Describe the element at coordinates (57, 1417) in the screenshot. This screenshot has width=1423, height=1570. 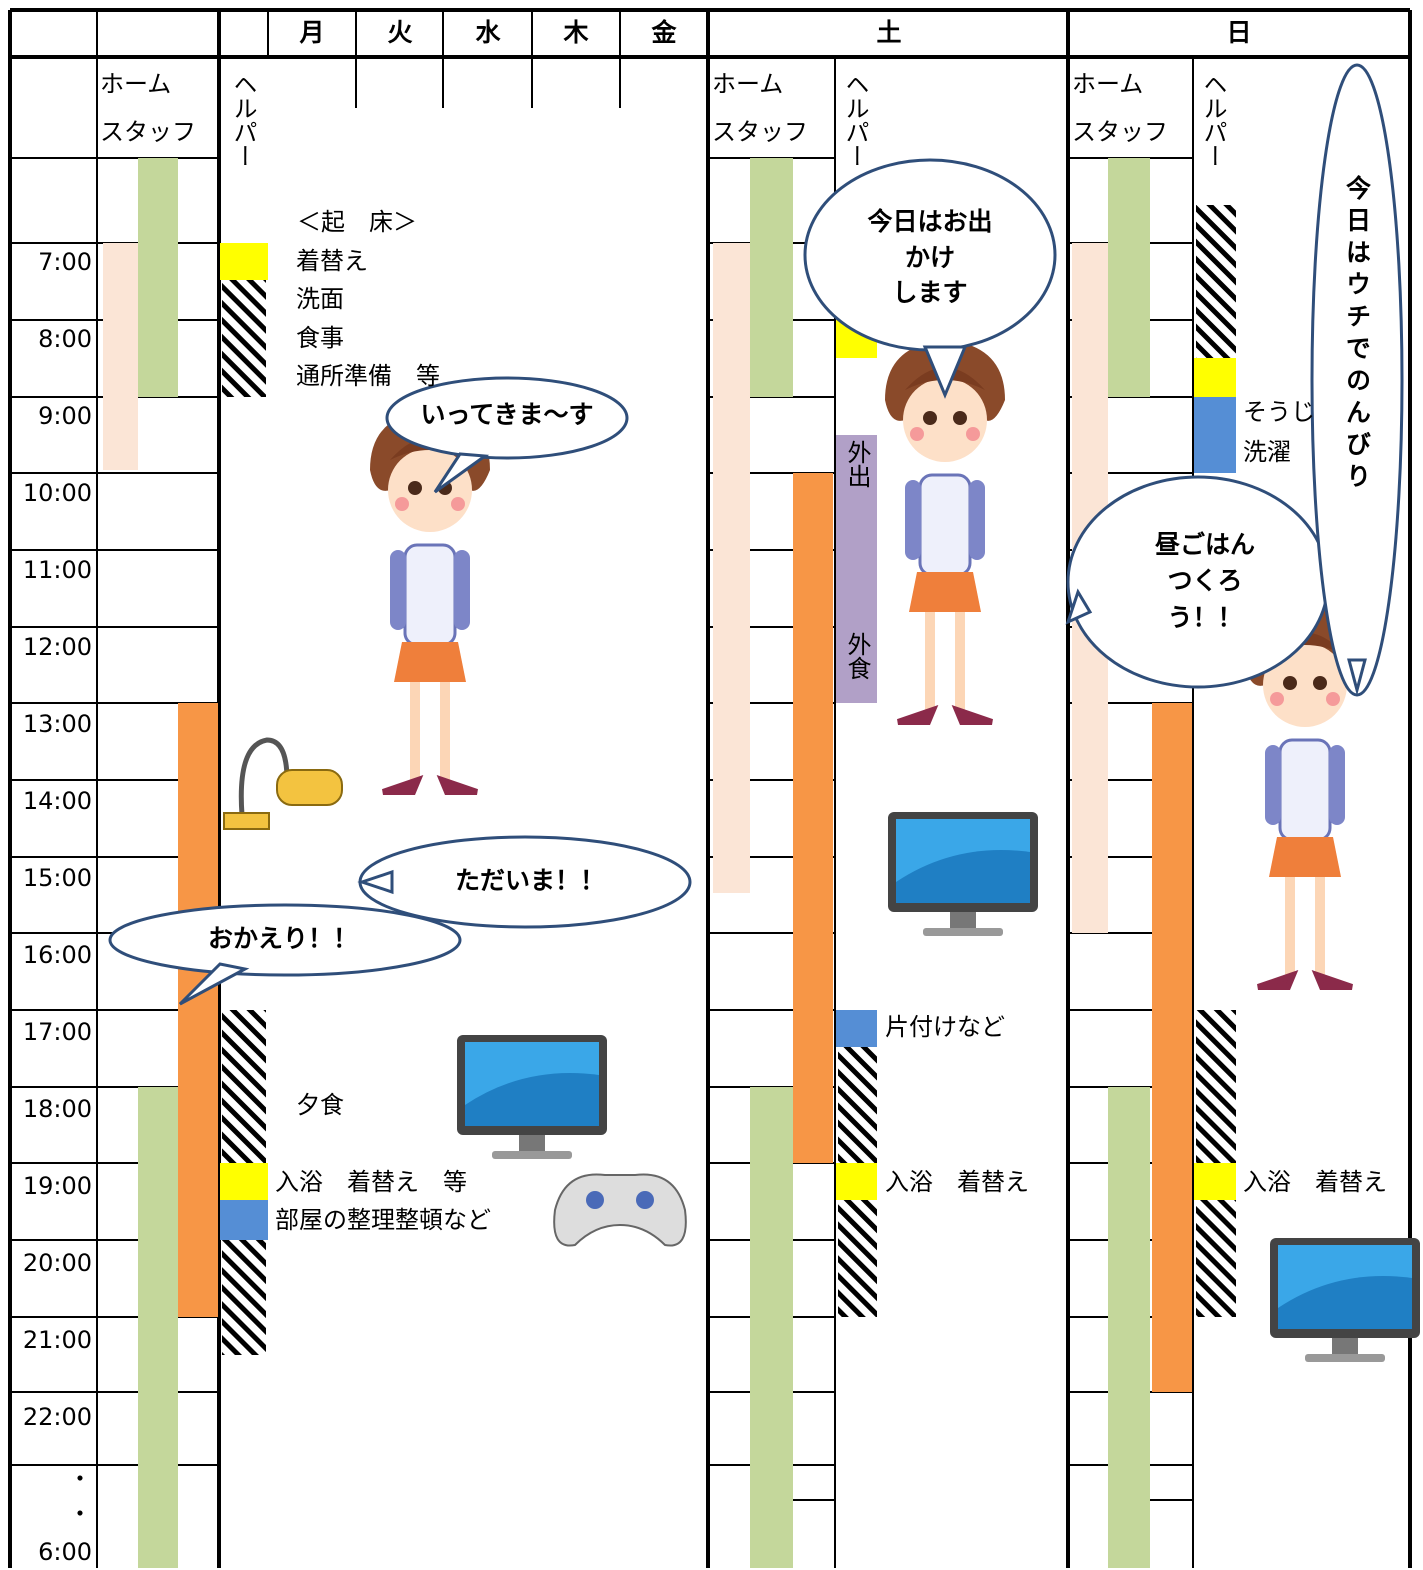
I see `time-label: 22:00` at that location.